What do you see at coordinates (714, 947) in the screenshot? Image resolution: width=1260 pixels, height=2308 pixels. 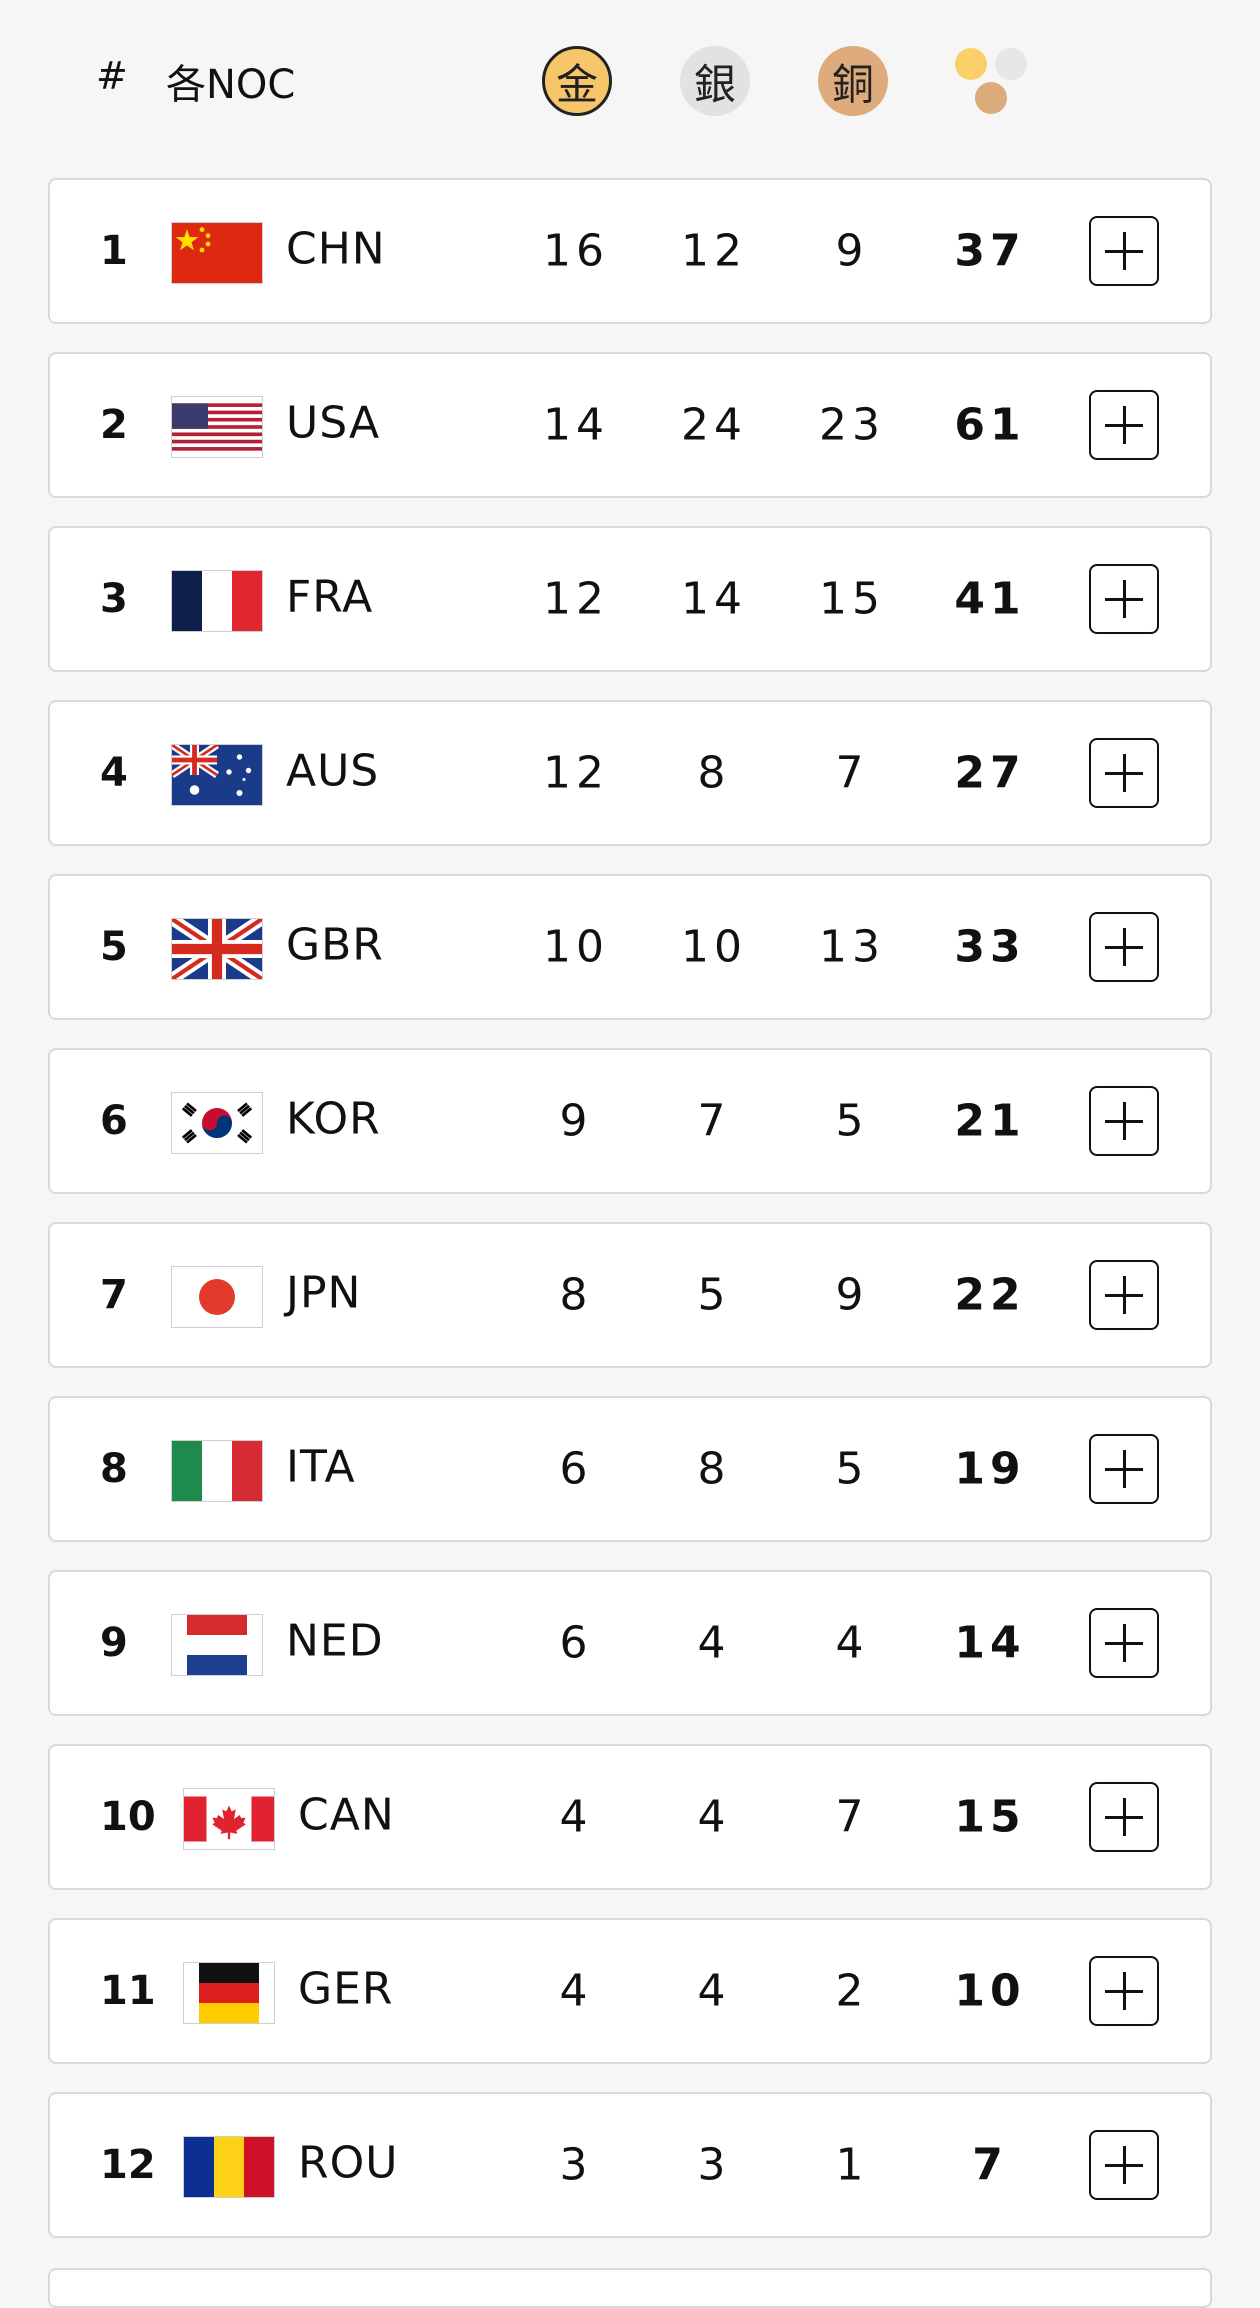 I see `silver-count: 10` at bounding box center [714, 947].